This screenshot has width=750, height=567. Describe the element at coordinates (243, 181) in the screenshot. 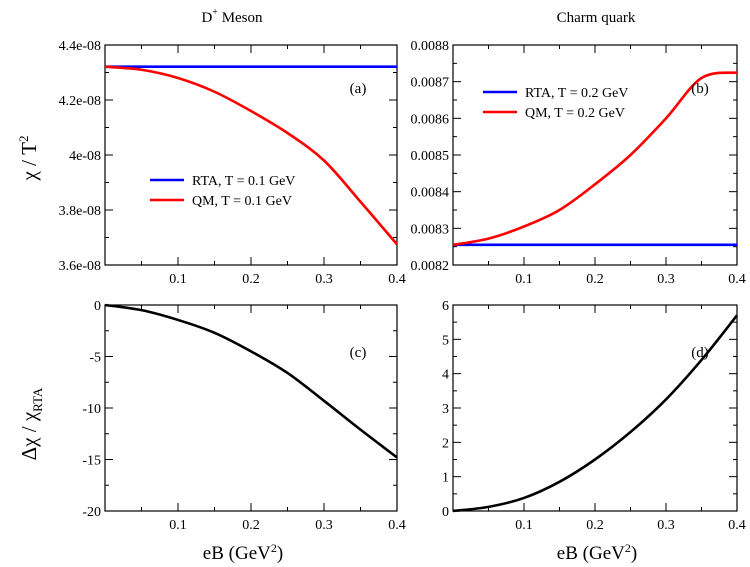

I see `legend-label-a-0: RTA, T = 0.1 GeV` at that location.